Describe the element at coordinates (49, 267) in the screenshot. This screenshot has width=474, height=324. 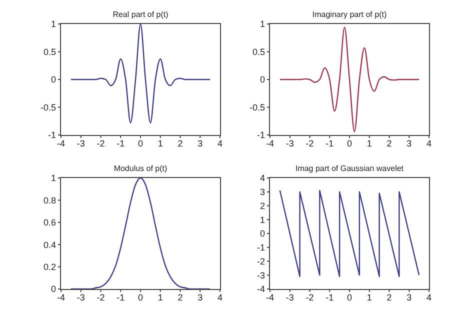
I see `y-tick-label: 0.2` at that location.